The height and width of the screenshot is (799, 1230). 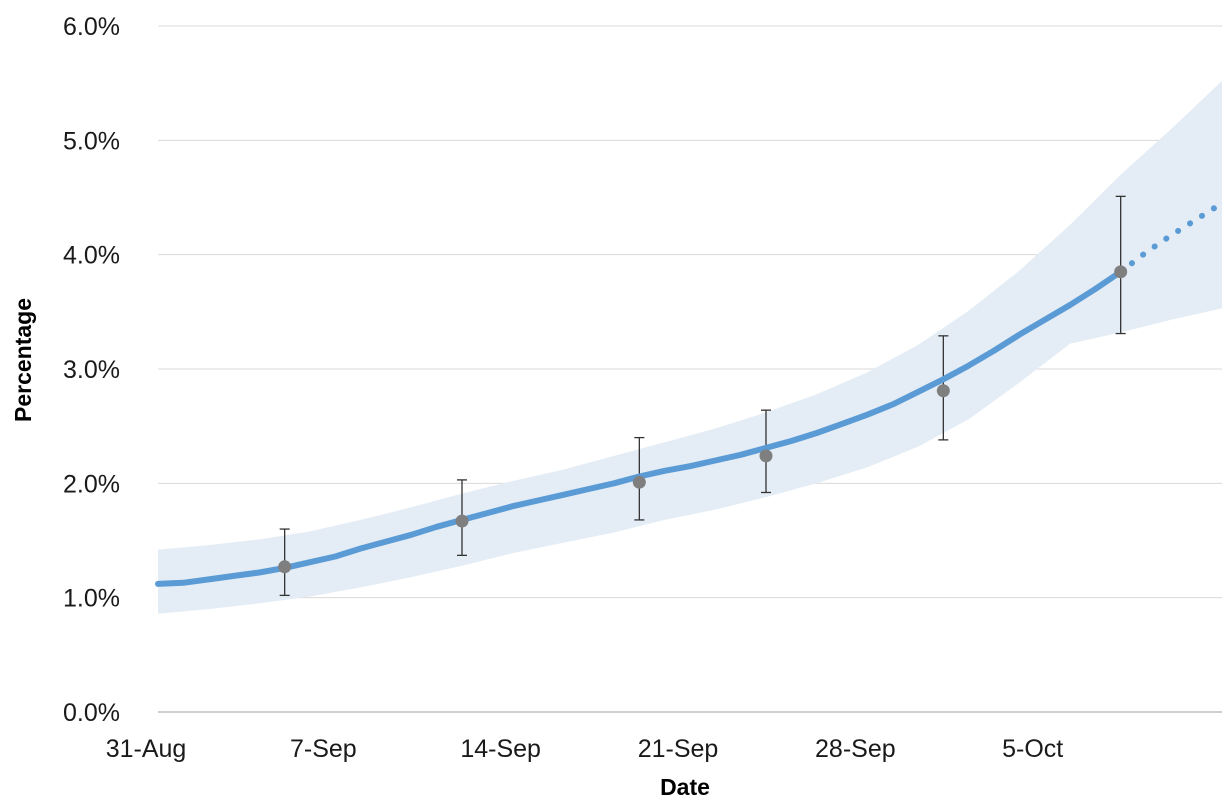 What do you see at coordinates (91, 599) in the screenshot?
I see `y-tick-label: 1.0%` at bounding box center [91, 599].